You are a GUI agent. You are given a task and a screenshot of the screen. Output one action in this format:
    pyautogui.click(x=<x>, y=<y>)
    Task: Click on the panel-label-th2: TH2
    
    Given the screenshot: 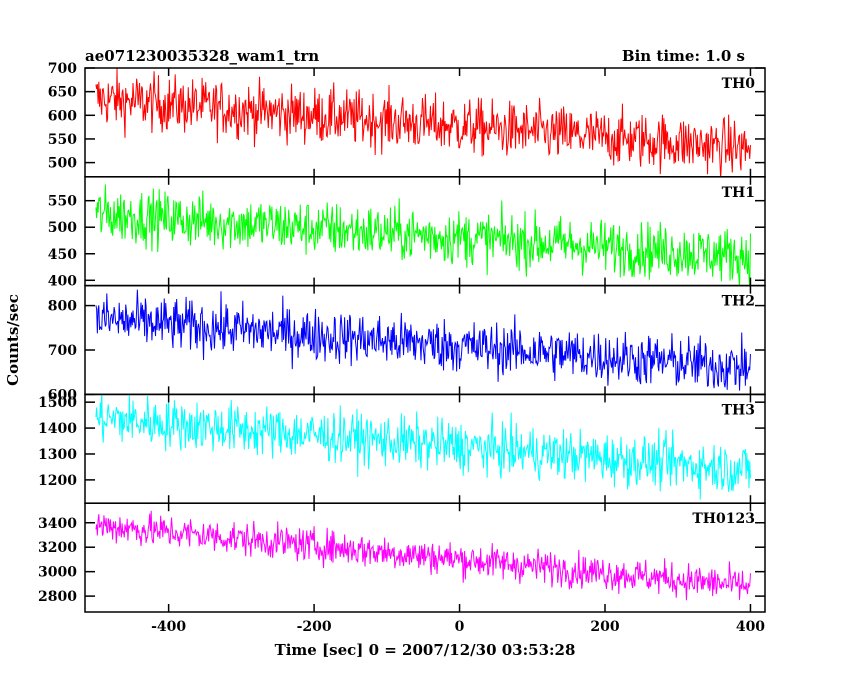 What is the action you would take?
    pyautogui.click(x=738, y=302)
    